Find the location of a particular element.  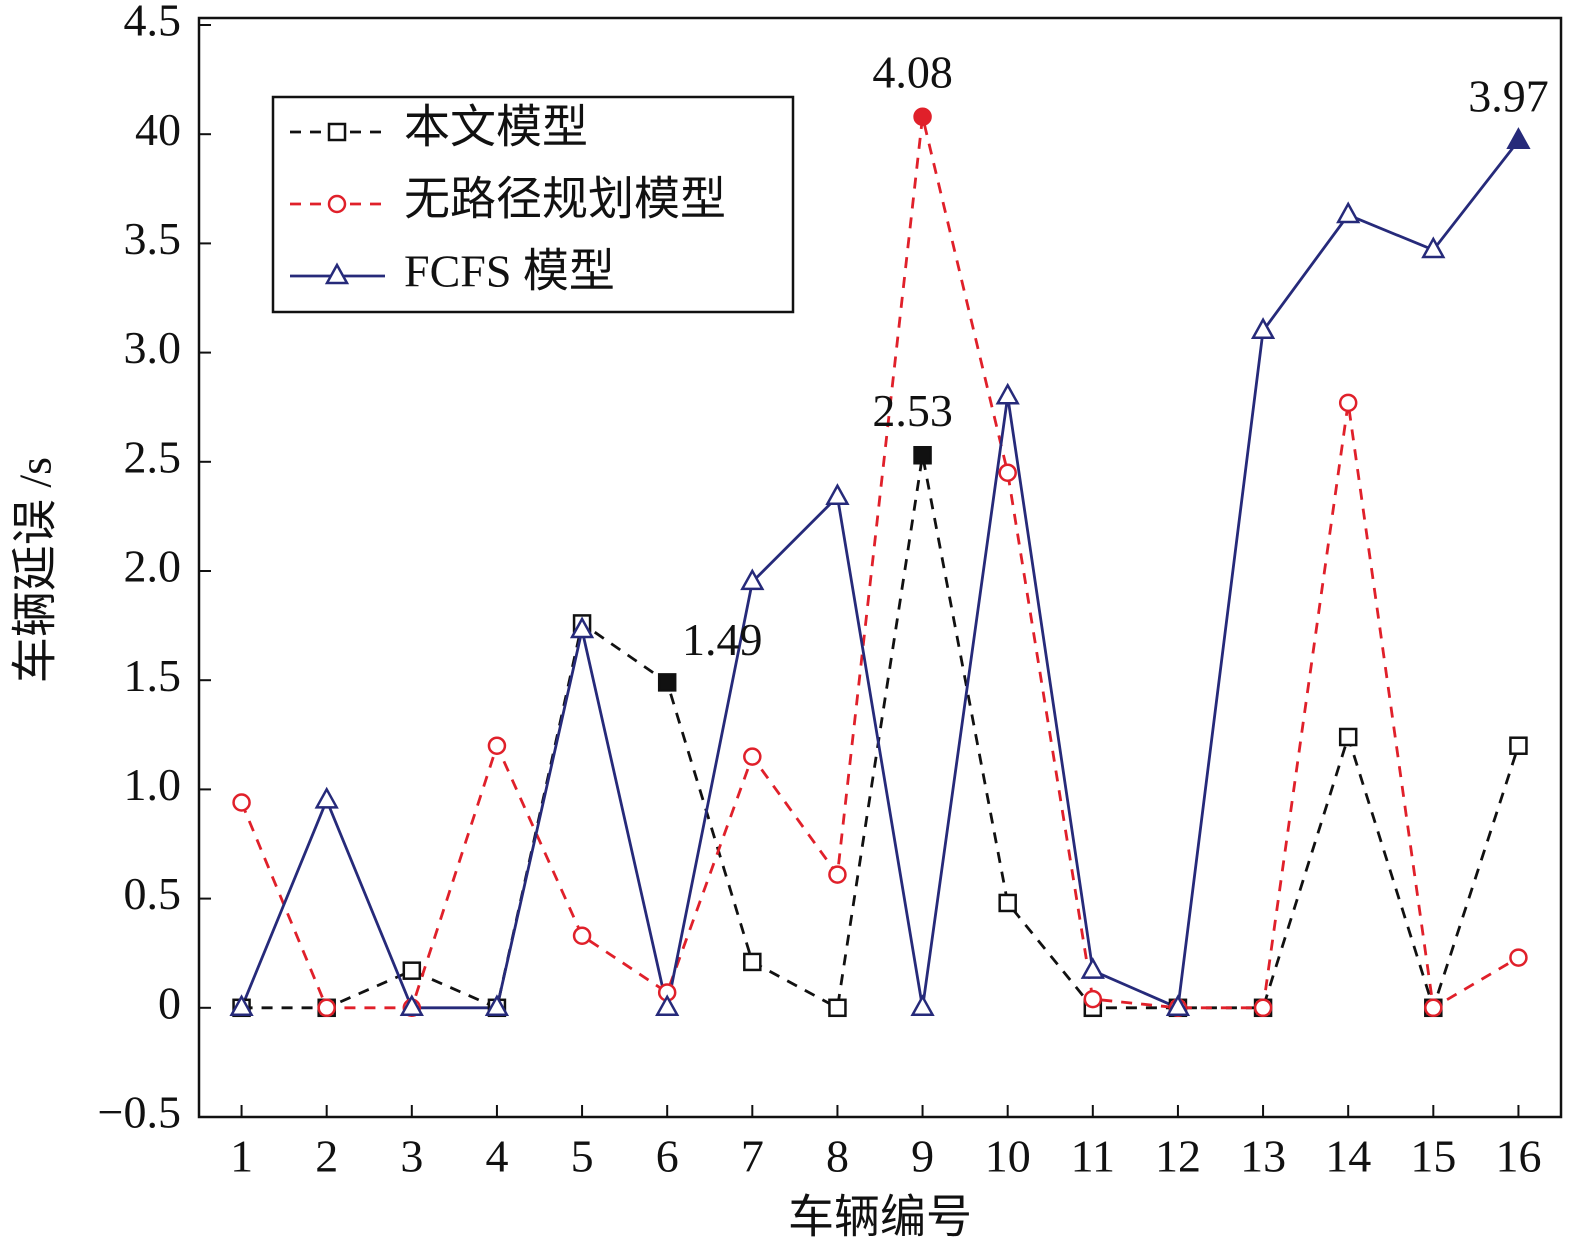

x-tick-label: 8 is located at coordinates (837, 1156).